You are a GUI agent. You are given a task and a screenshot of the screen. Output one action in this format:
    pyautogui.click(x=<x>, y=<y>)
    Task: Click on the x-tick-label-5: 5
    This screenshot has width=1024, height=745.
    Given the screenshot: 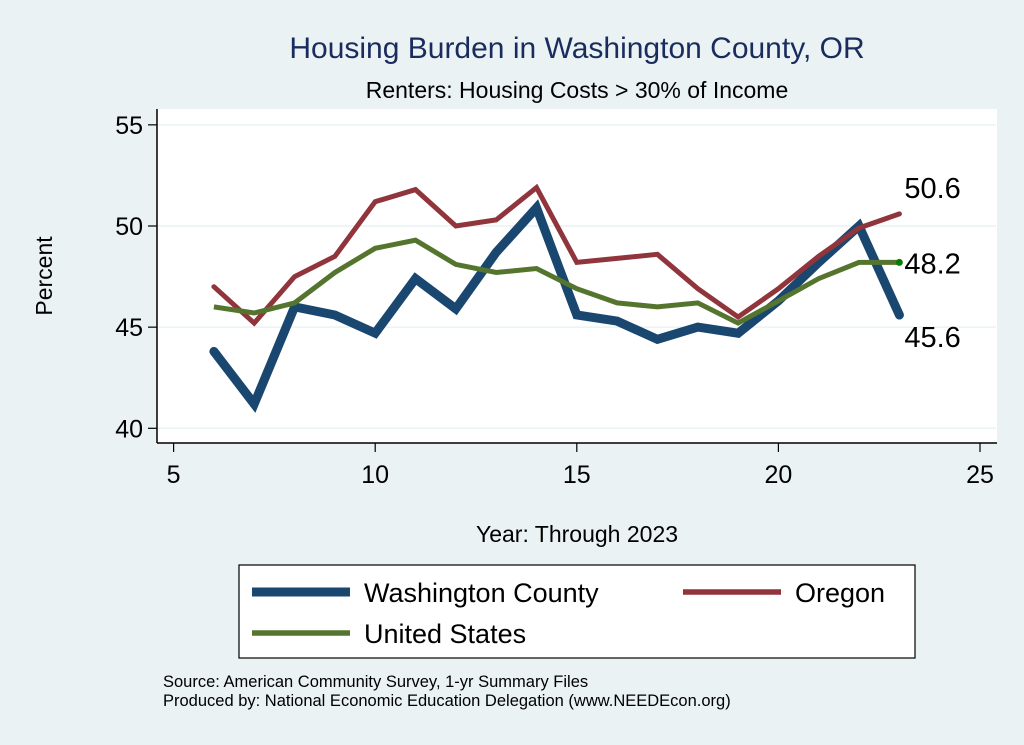 What is the action you would take?
    pyautogui.click(x=174, y=475)
    